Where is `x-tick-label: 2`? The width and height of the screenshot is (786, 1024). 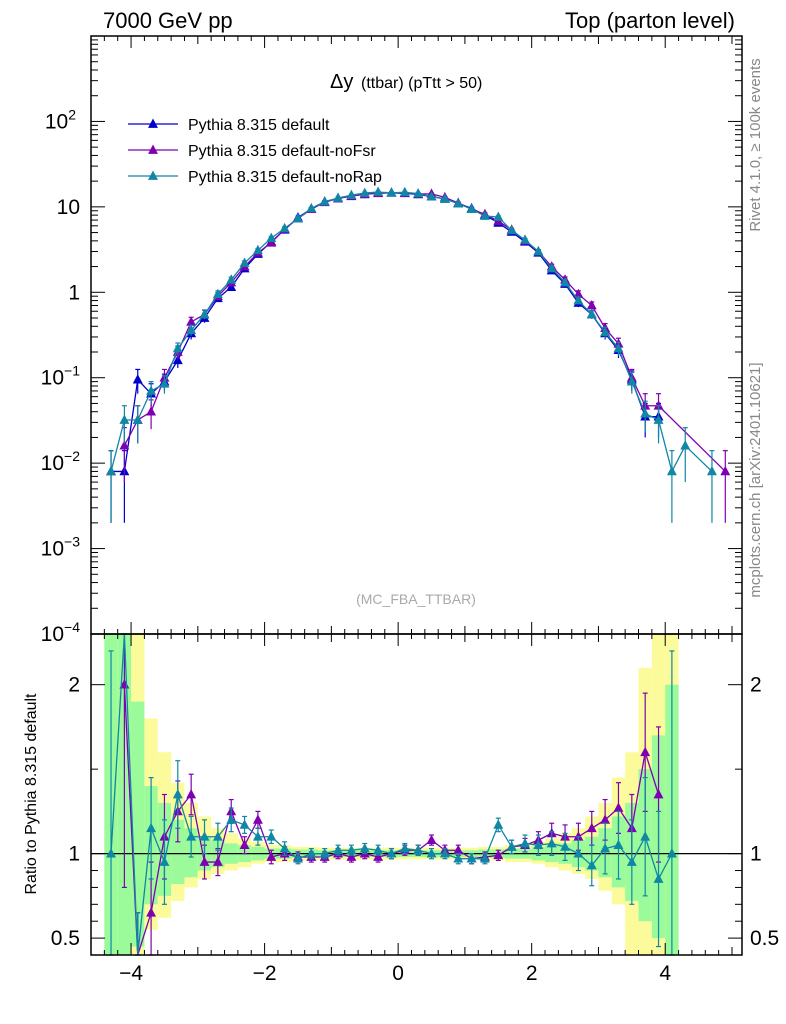
x-tick-label: 2 is located at coordinates (532, 973).